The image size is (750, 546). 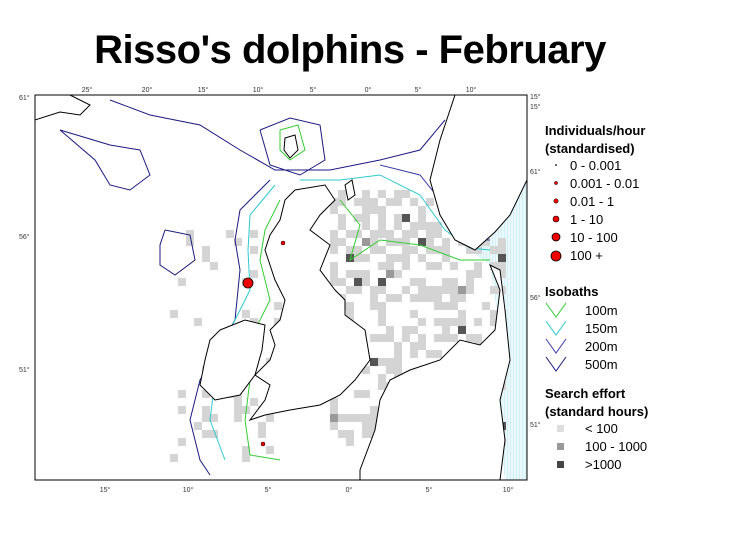 I want to click on legend-label: 150m, so click(x=601, y=328).